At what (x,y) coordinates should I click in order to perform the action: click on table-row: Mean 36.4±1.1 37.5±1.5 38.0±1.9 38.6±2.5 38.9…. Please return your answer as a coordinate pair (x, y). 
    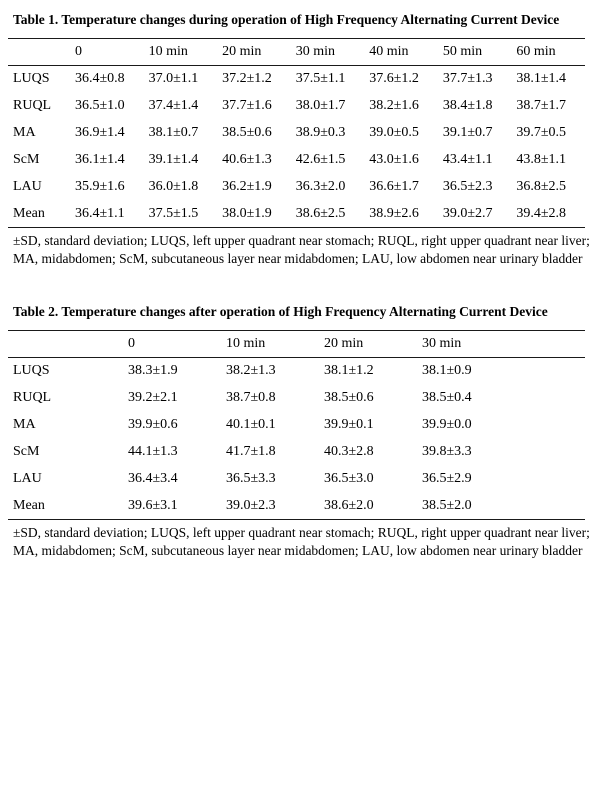
    Looking at the image, I should click on (296, 214).